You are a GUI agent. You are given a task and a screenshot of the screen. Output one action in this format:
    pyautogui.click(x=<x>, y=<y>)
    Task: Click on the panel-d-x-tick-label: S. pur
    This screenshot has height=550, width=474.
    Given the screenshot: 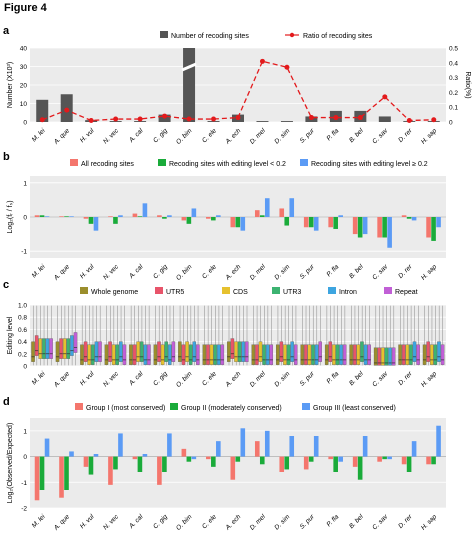 What is the action you would take?
    pyautogui.click(x=308, y=522)
    